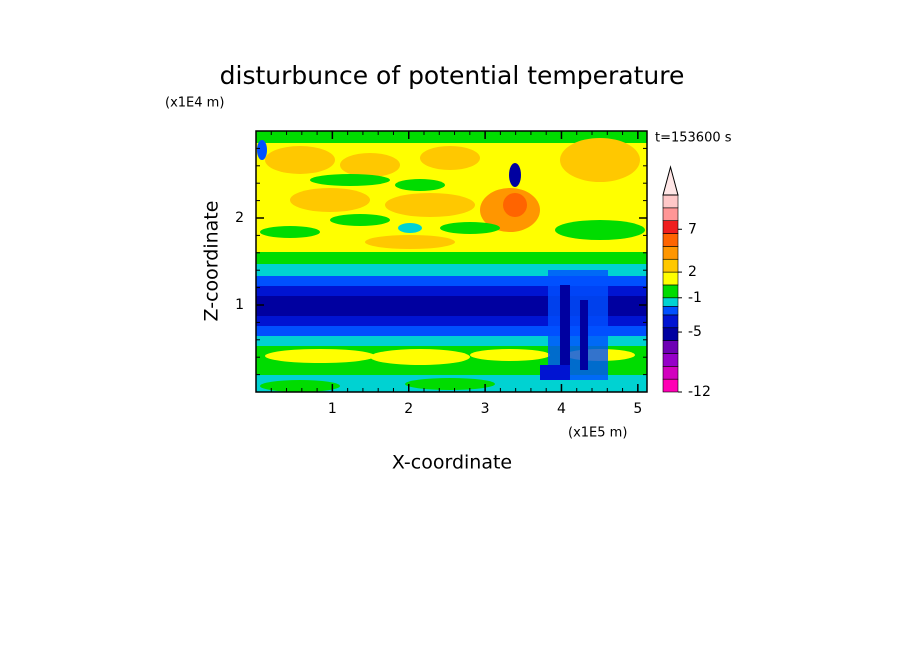  I want to click on time-label: t=153600 s, so click(693, 138).